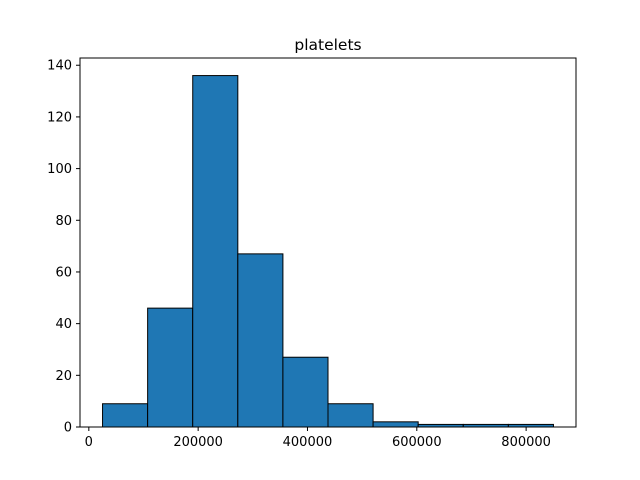 This screenshot has width=640, height=480. I want to click on x-tick-label: 0, so click(89, 442).